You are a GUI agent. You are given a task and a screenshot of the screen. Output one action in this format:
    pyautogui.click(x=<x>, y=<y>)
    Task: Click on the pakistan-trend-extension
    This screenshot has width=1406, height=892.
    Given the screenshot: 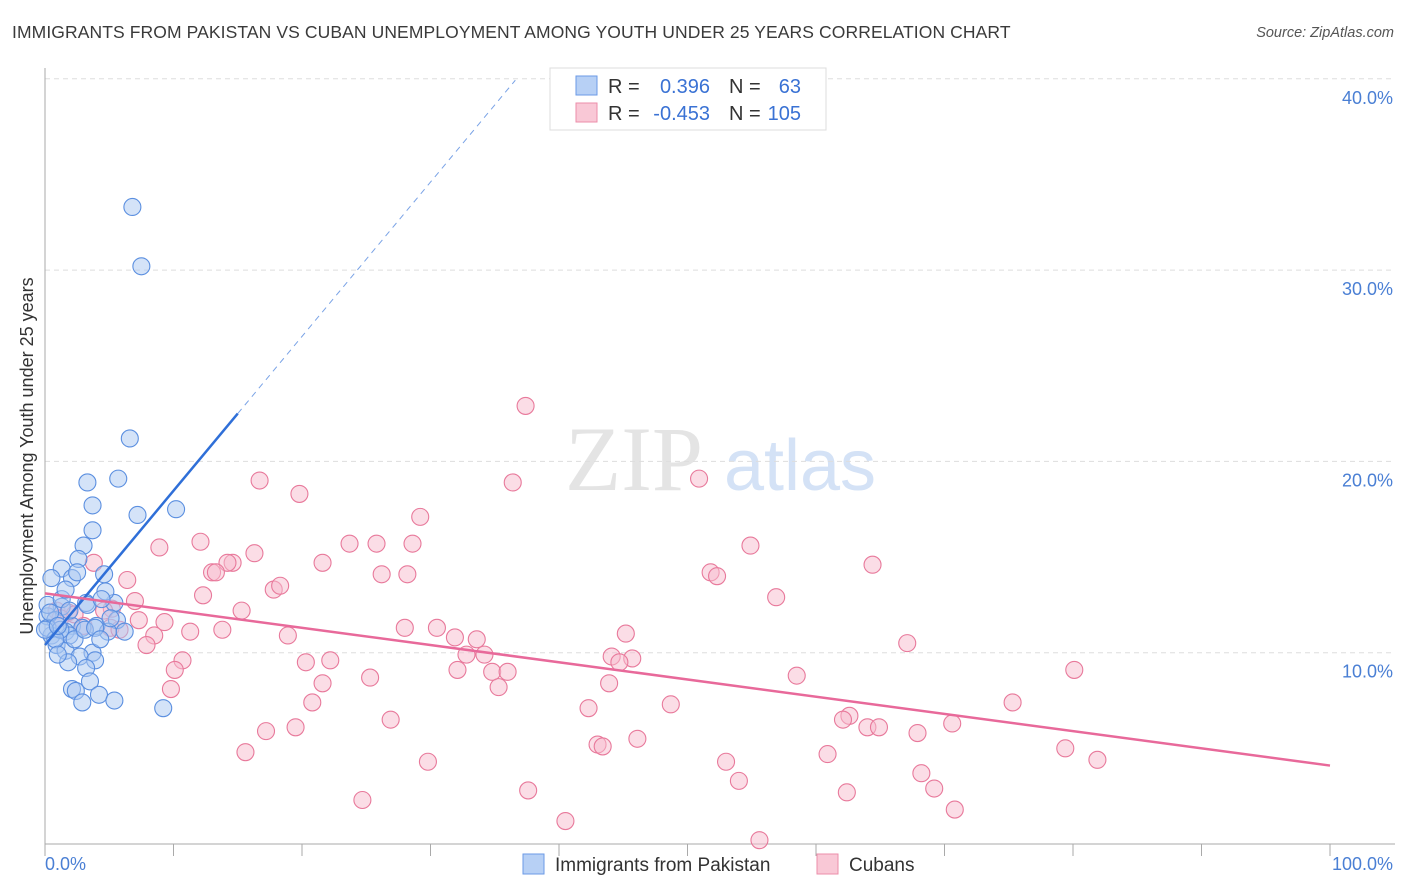 What is the action you would take?
    pyautogui.click(x=376, y=246)
    